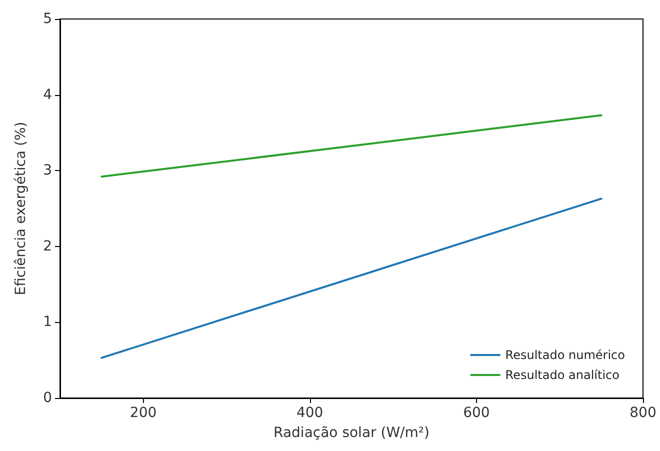 The image size is (660, 451). Describe the element at coordinates (47, 170) in the screenshot. I see `y-tick-label: 3` at that location.